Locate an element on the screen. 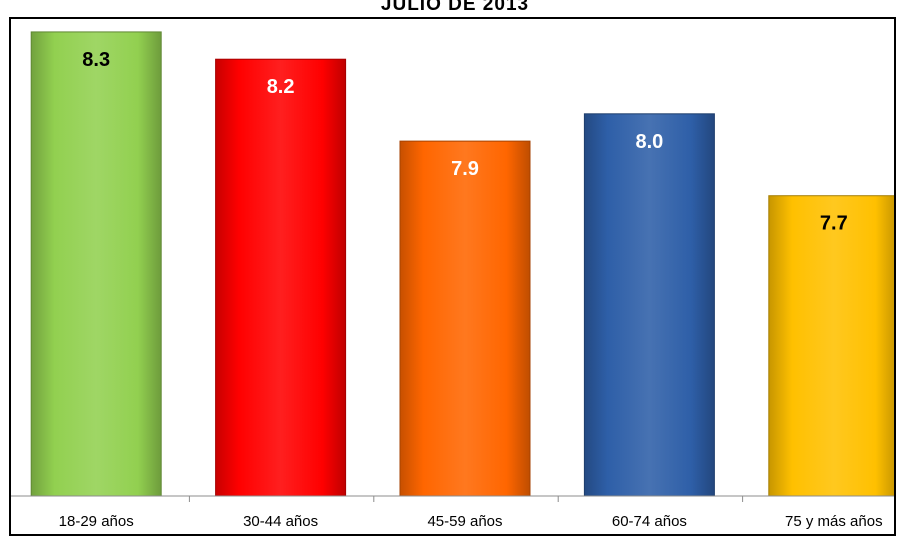 Image resolution: width=910 pixels, height=541 pixels. value-label-5: 7.7 is located at coordinates (834, 224).